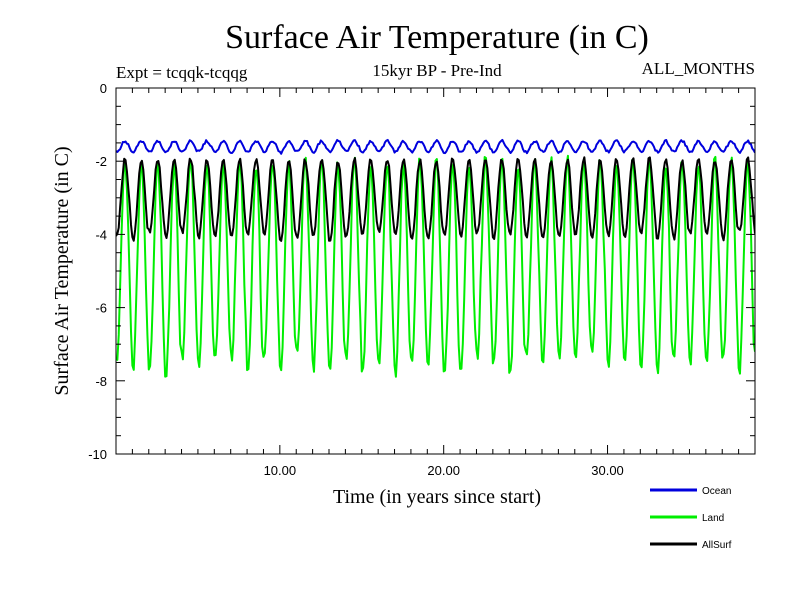 Image resolution: width=800 pixels, height=600 pixels. Describe the element at coordinates (182, 72) in the screenshot. I see `expt-label: Expt = tcqqk-tcqqg` at that location.